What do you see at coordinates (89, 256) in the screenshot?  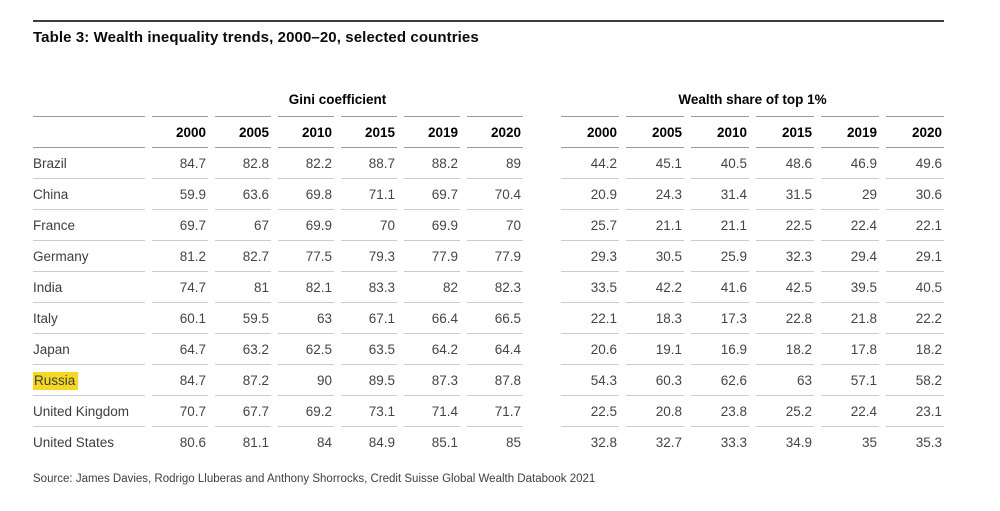 I see `country-cell: Germany` at bounding box center [89, 256].